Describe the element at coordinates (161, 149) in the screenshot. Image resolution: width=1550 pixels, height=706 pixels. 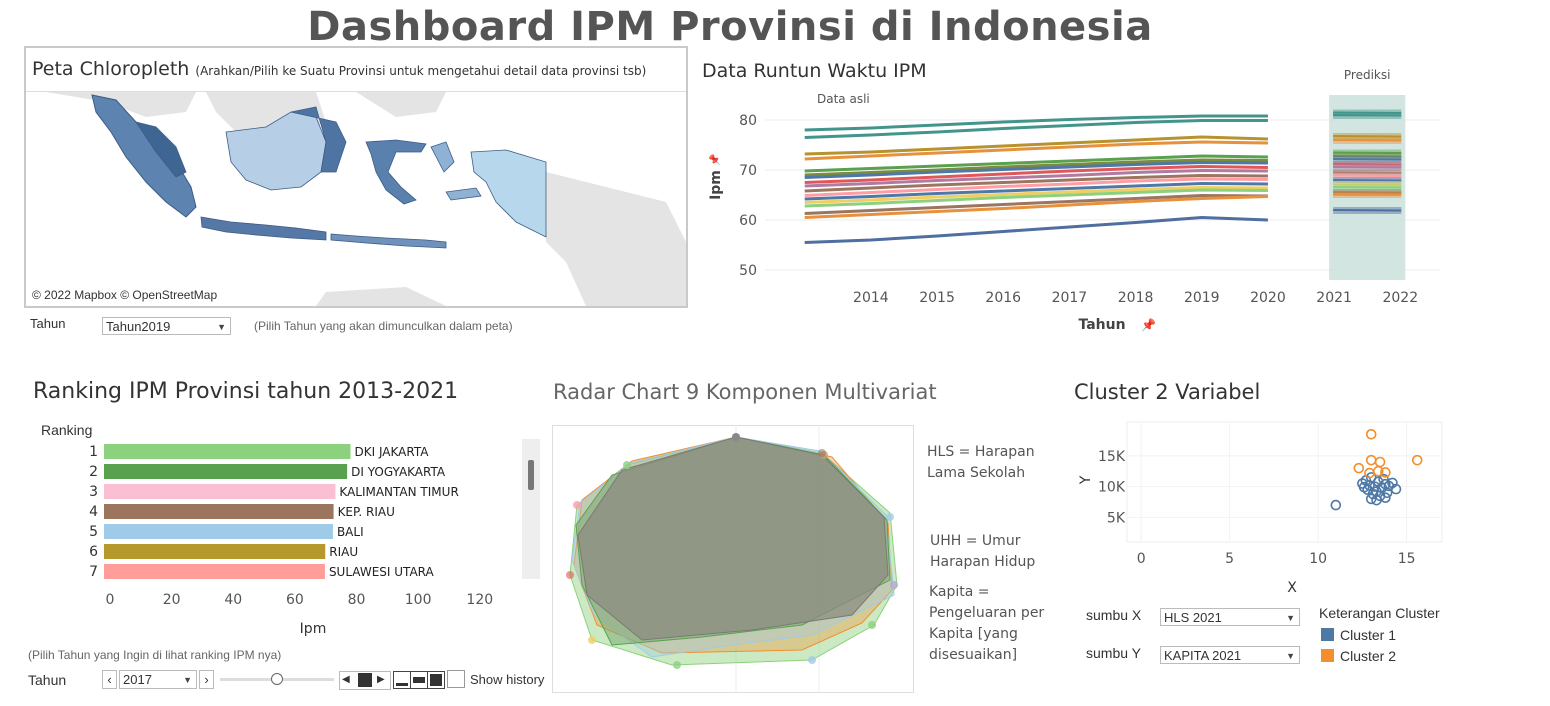
I see `map-province-riau` at that location.